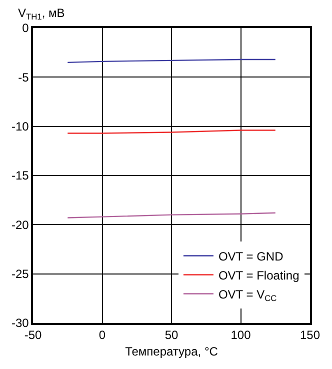 The width and height of the screenshot is (332, 369). Describe the element at coordinates (33, 335) in the screenshot. I see `x-tick-label: -50` at that location.